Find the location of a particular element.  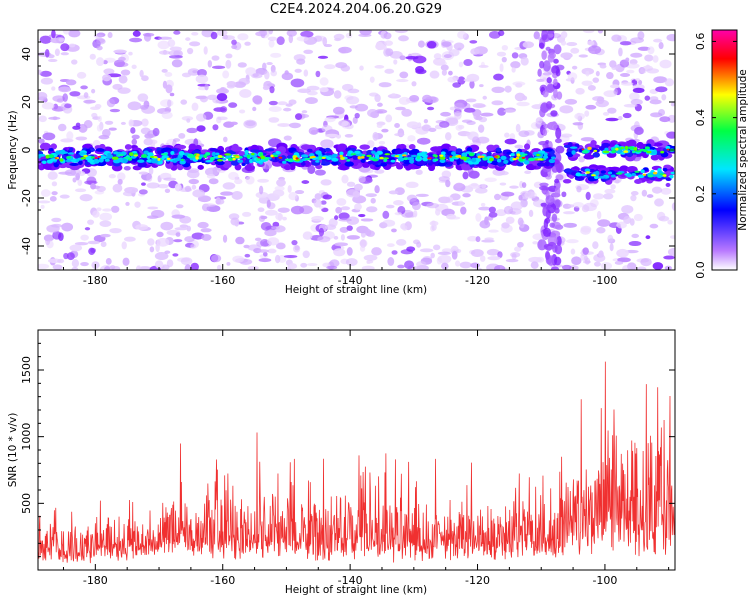

colorbar-label: Normalized spectral amplitude is located at coordinates (743, 149).